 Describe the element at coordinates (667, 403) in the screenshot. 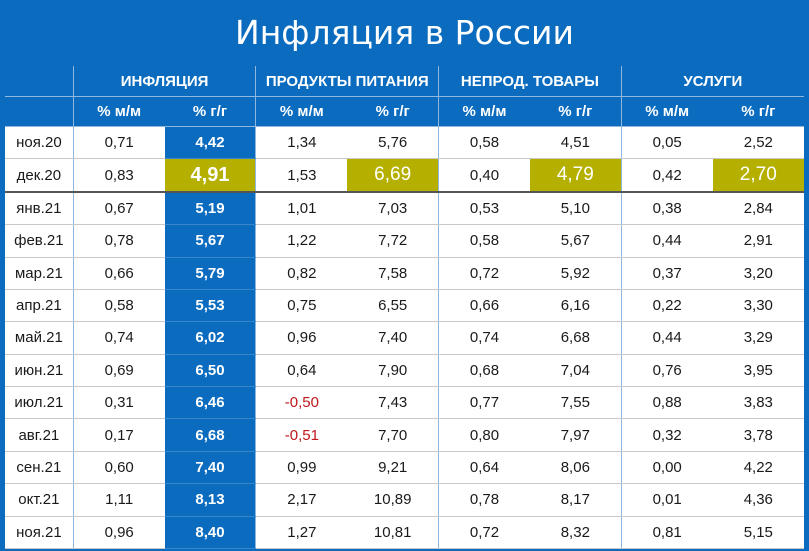

I see `value-cell-mm: 0,88` at that location.